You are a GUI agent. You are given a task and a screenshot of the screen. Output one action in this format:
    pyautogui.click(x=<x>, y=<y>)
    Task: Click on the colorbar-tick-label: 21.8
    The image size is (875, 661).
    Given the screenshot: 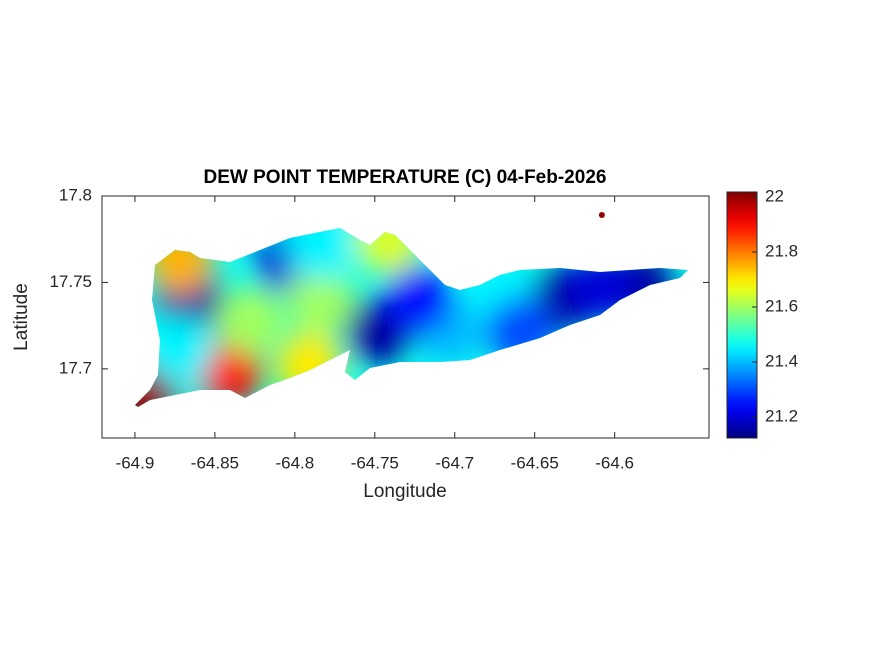 What is the action you would take?
    pyautogui.click(x=781, y=250)
    